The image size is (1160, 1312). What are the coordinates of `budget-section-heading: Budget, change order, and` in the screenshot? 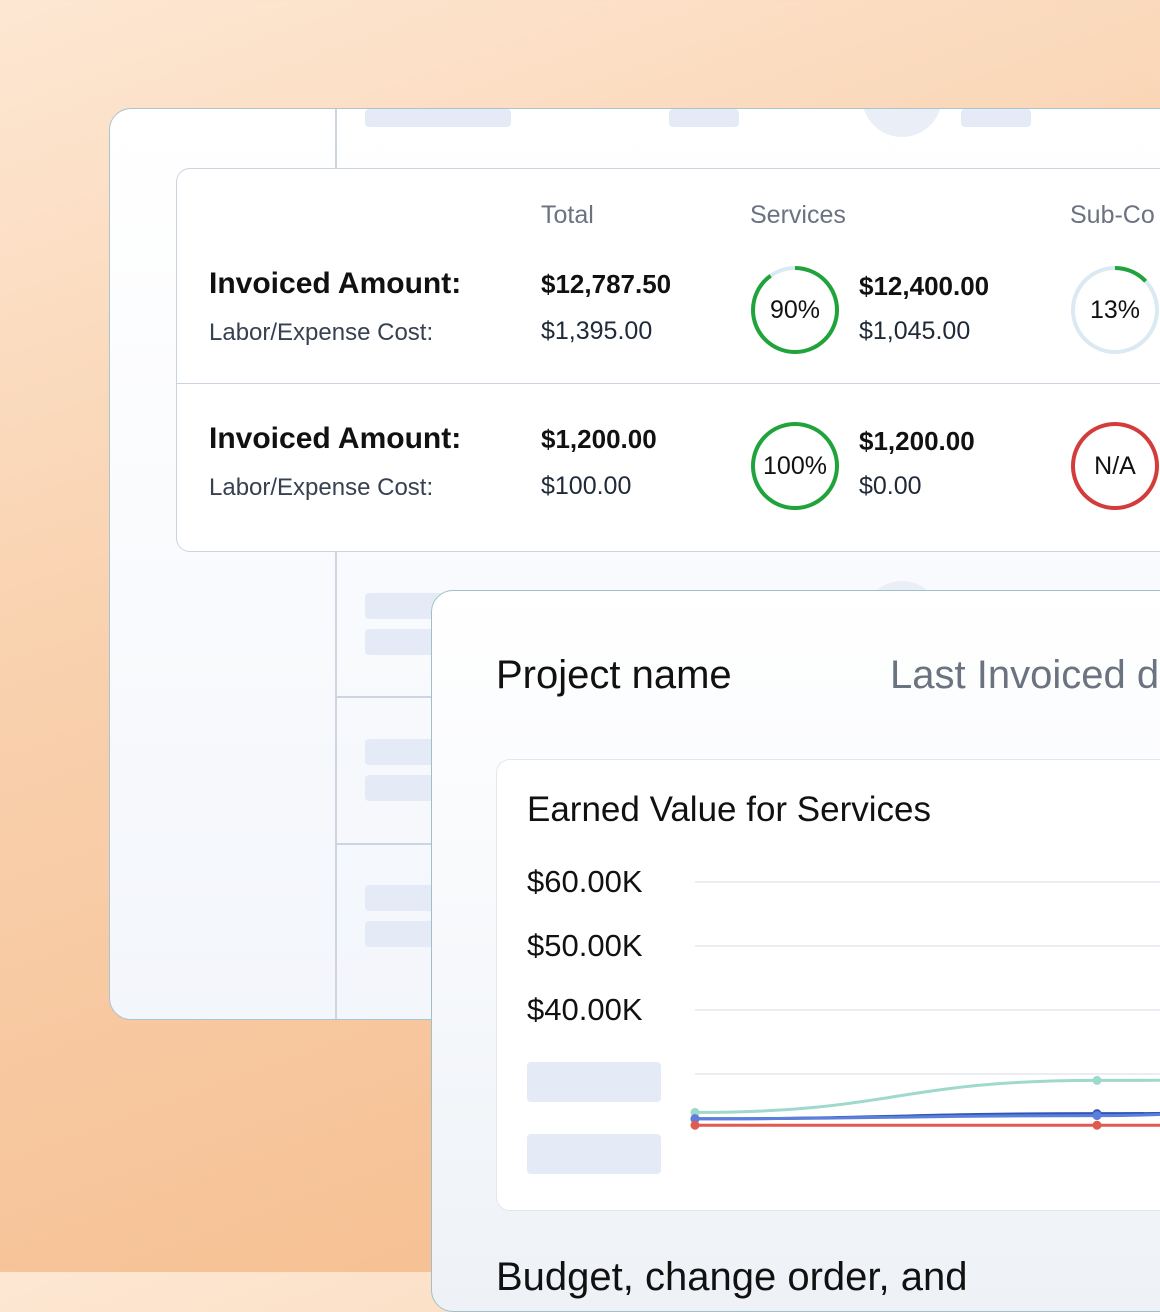 It's located at (732, 1277).